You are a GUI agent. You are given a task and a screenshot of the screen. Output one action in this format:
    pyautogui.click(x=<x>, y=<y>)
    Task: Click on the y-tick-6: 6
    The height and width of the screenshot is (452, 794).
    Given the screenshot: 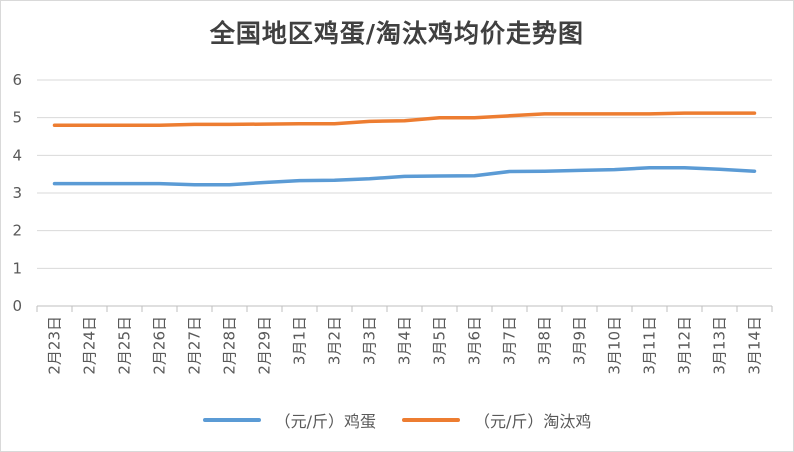 What is the action you would take?
    pyautogui.click(x=17, y=80)
    